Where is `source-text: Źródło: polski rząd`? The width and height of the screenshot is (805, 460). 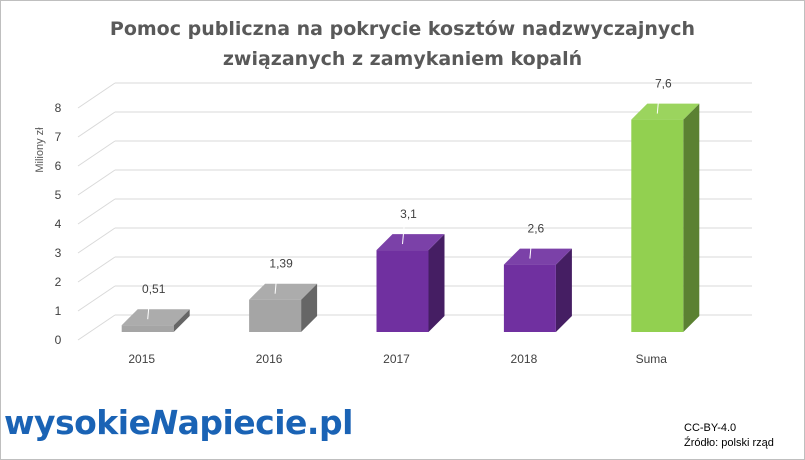 source-text: Źródło: polski rząd is located at coordinates (729, 443).